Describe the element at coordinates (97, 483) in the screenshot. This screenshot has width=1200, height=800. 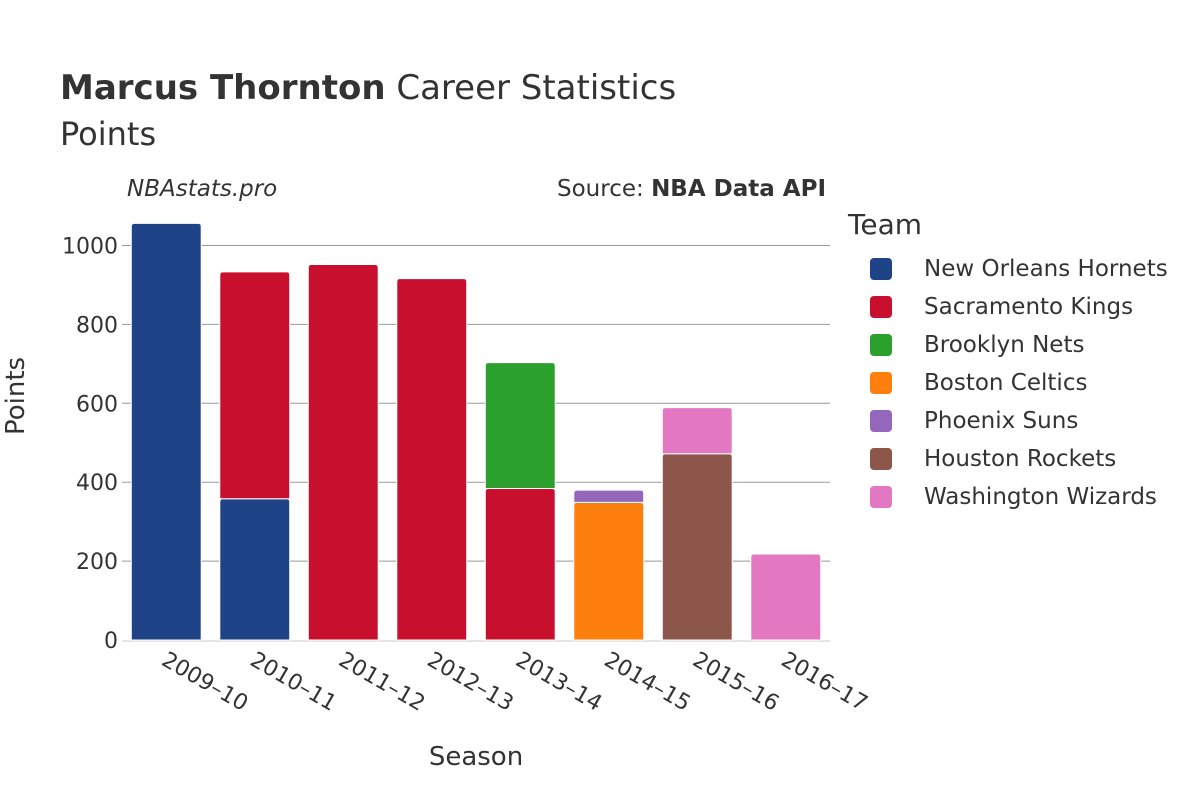
I see `y-tick-label: 400` at that location.